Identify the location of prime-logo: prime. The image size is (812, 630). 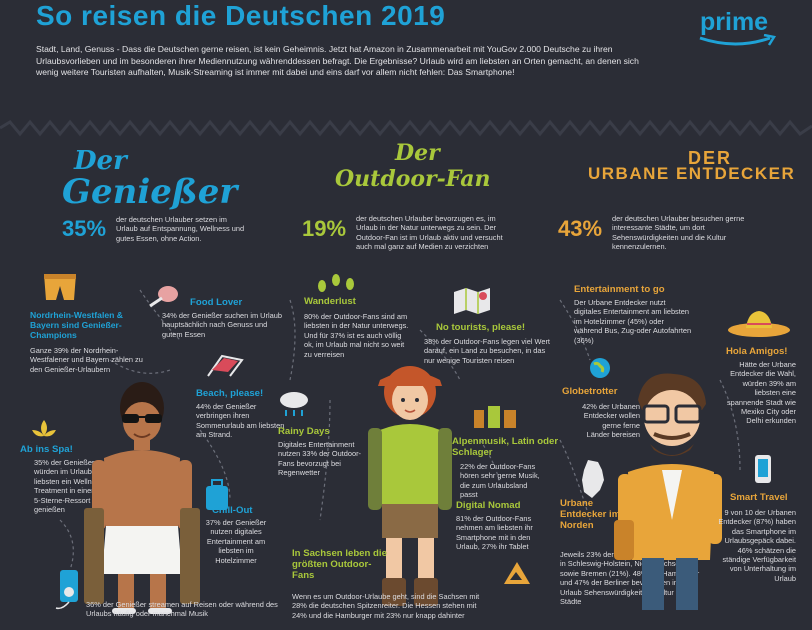
(744, 30).